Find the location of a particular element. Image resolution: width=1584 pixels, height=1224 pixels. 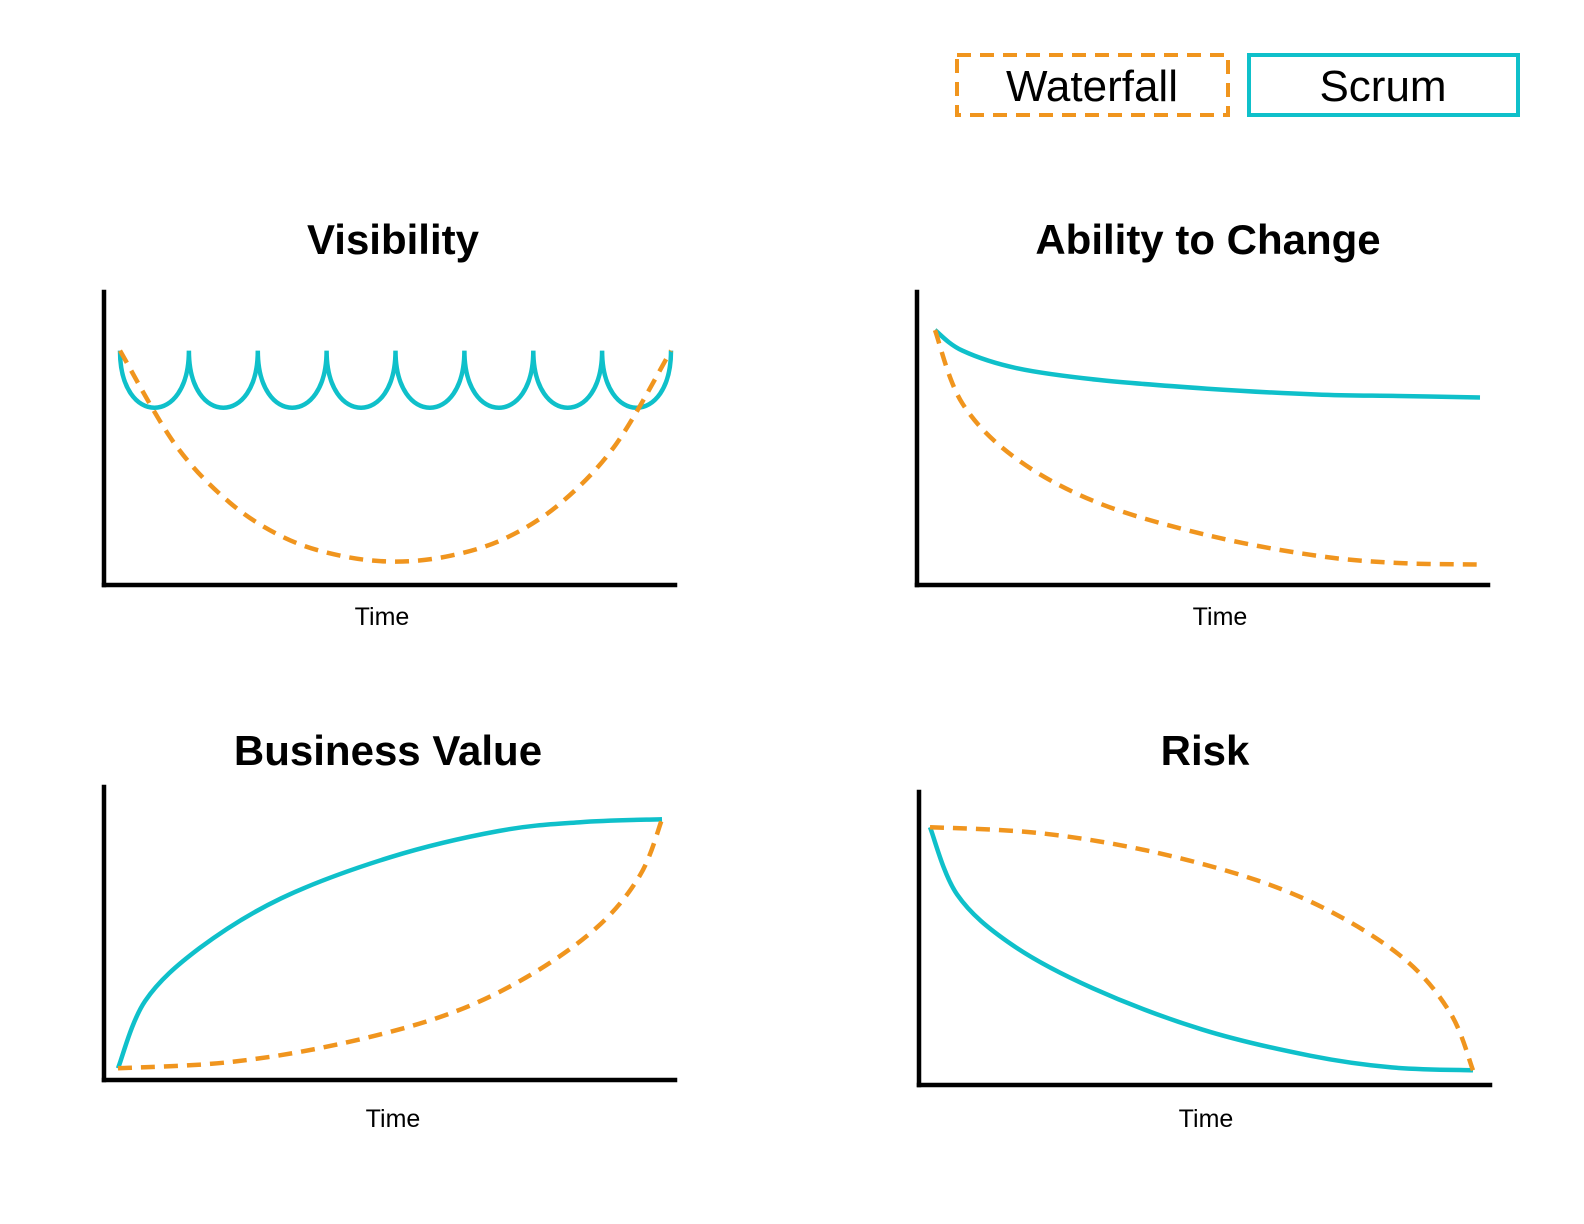

legend-scrum-box is located at coordinates (1383, 85).